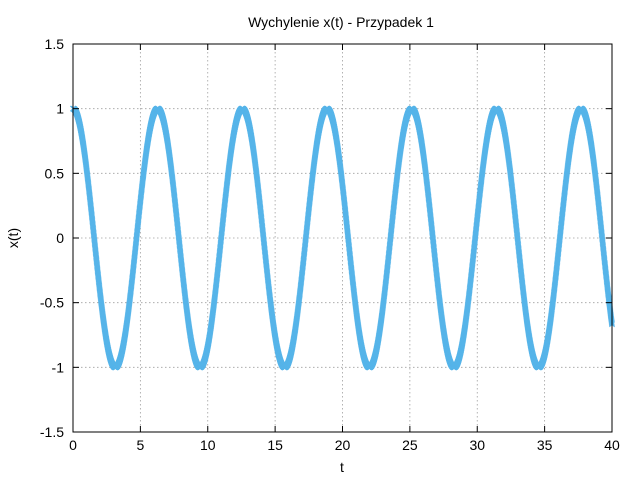 The height and width of the screenshot is (480, 640). I want to click on y-tick-label: -0.5, so click(52, 303).